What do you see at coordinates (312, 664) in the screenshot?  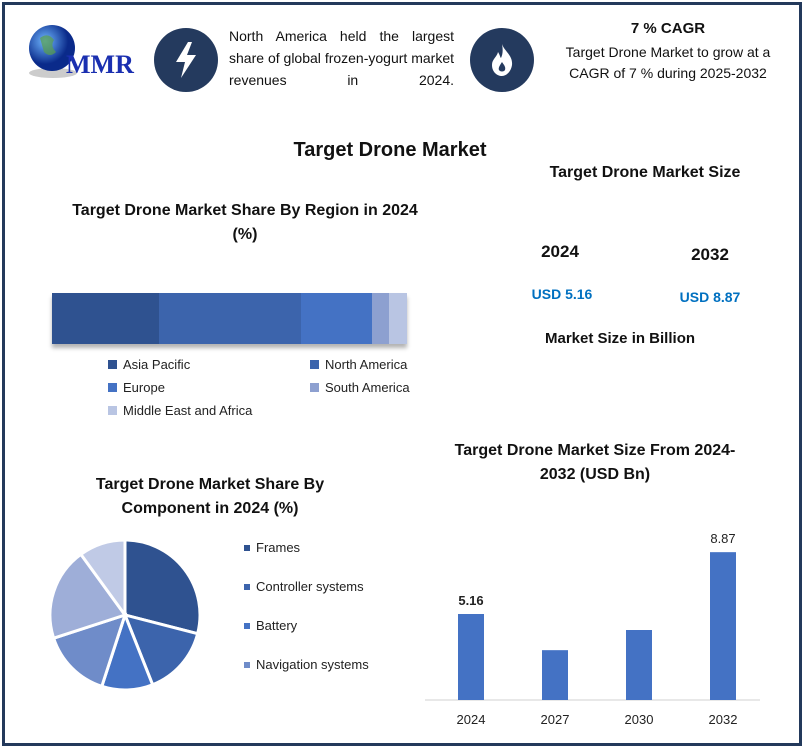 I see `legend-label: Navigation systems` at bounding box center [312, 664].